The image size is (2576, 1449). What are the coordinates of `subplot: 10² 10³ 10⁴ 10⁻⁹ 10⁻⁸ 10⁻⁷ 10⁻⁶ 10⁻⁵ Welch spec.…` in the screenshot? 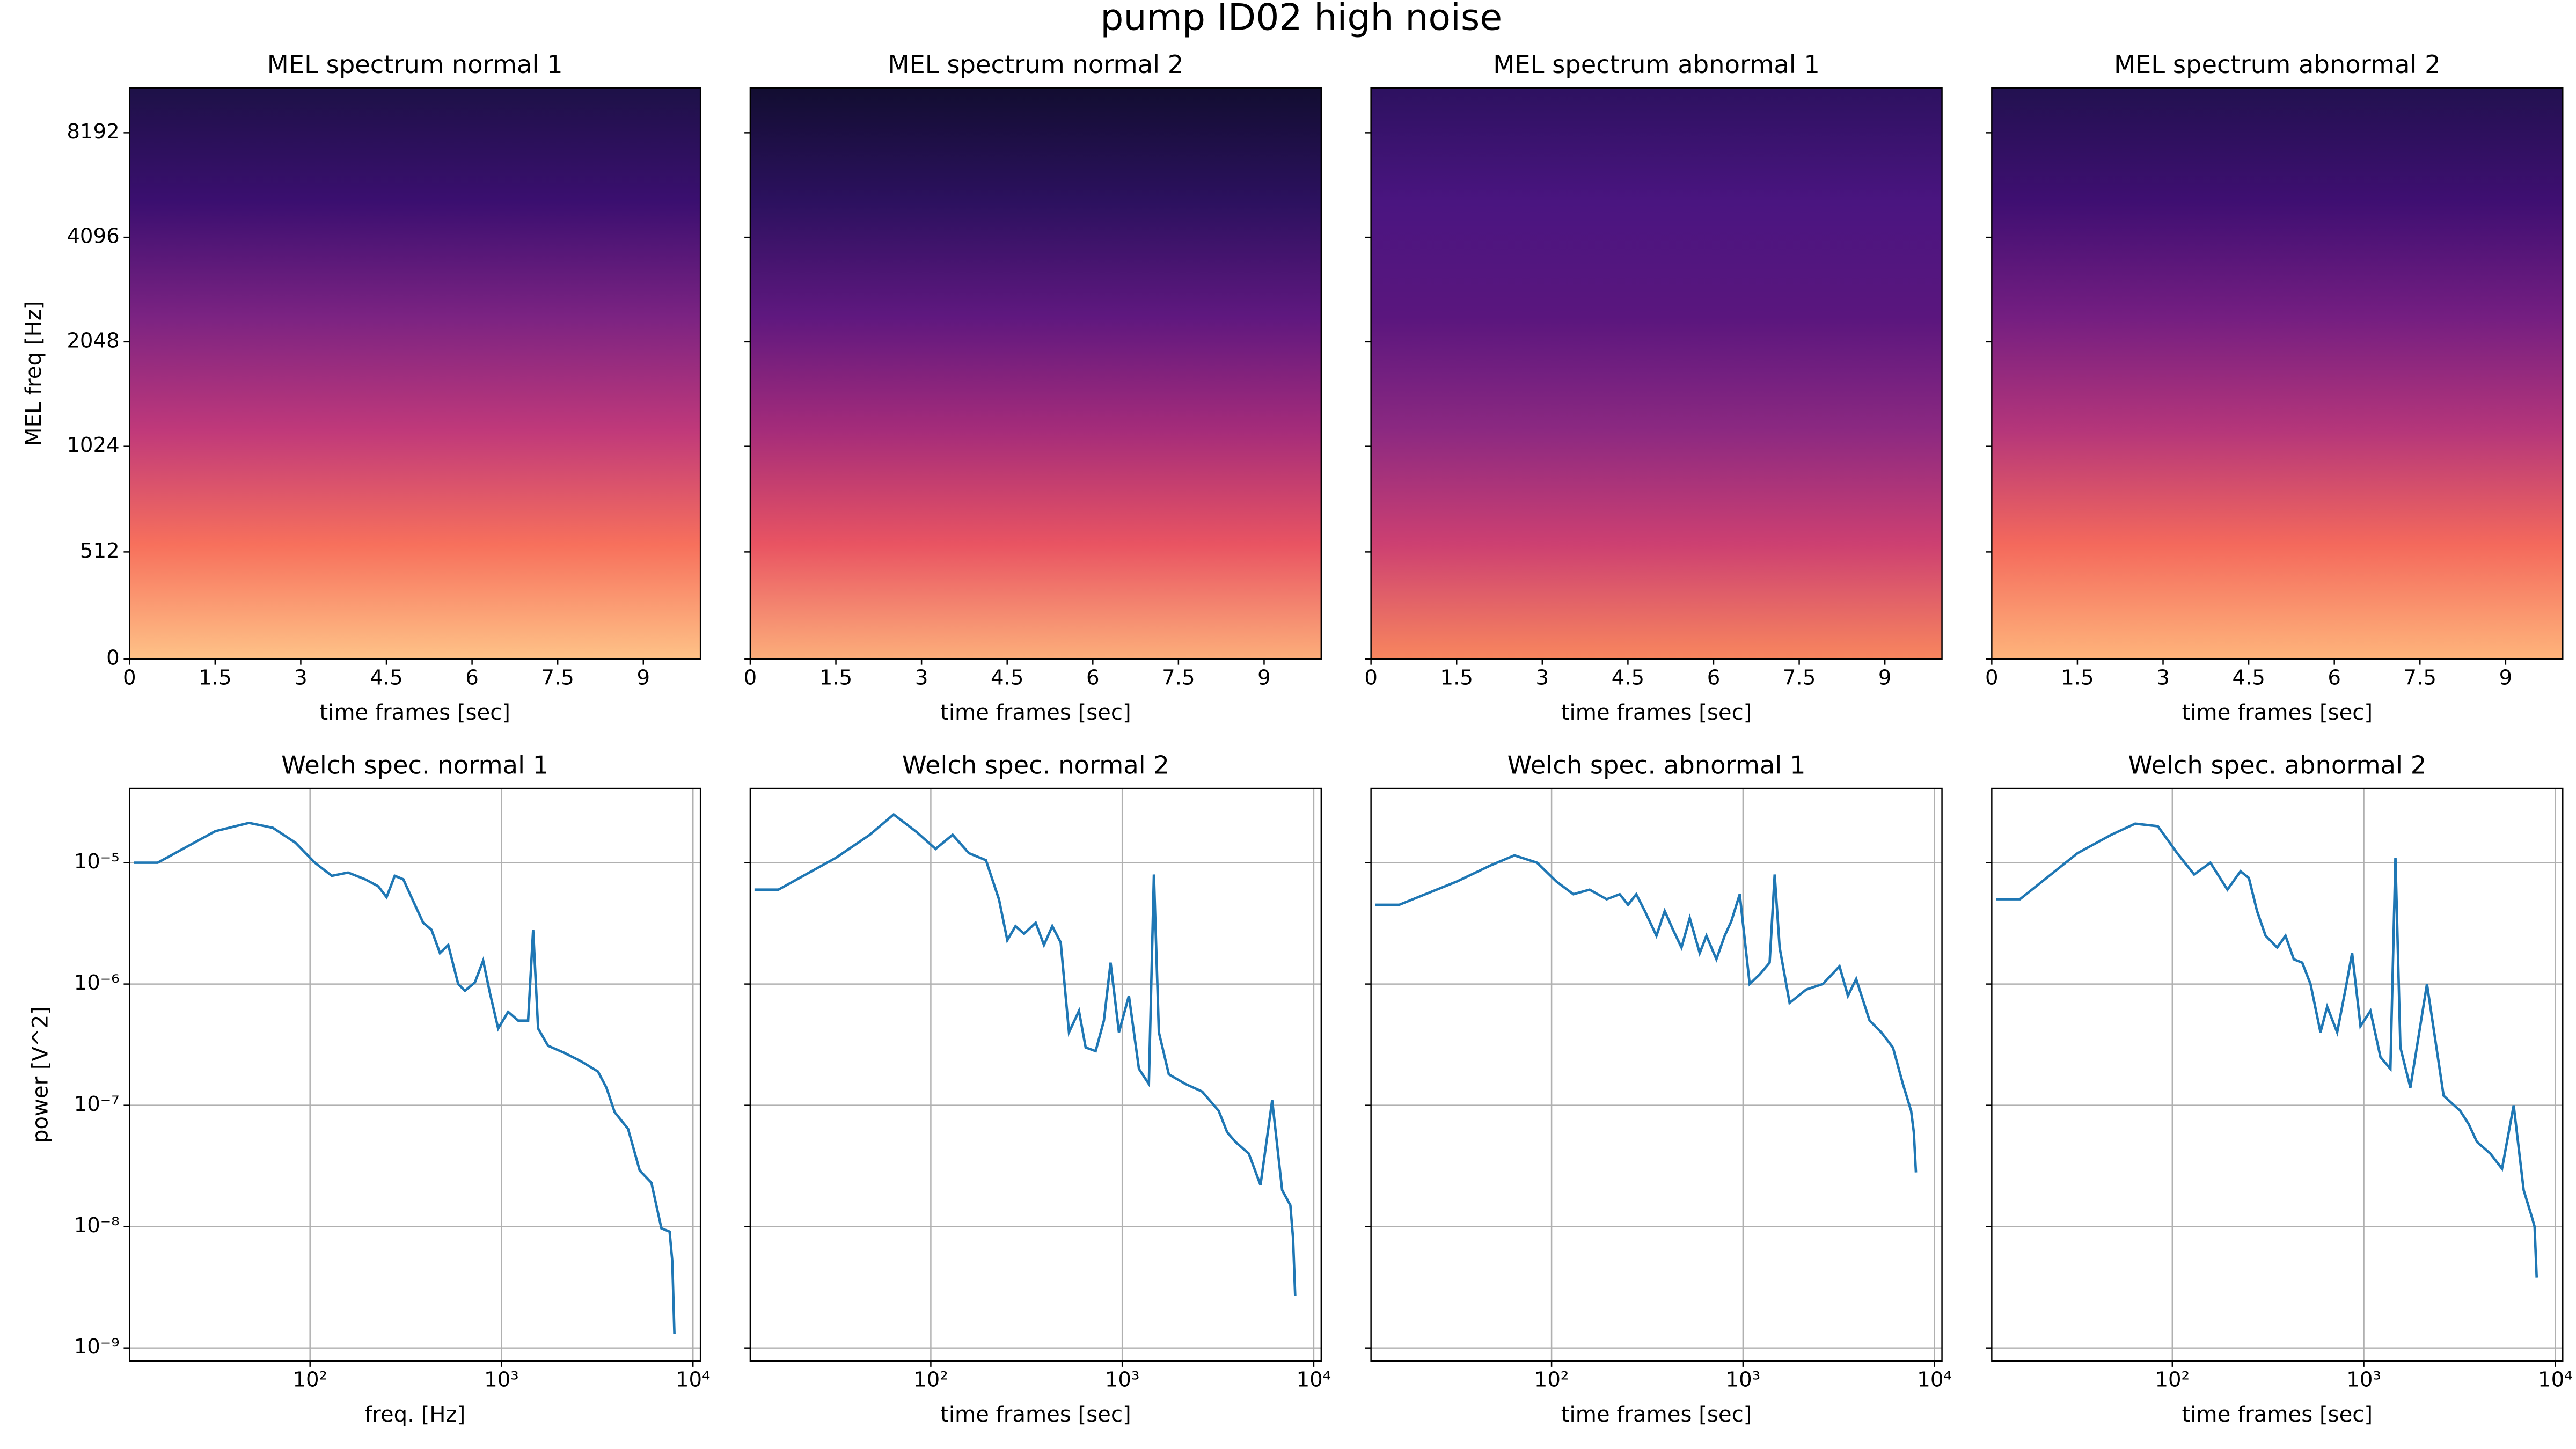 It's located at (369, 1088).